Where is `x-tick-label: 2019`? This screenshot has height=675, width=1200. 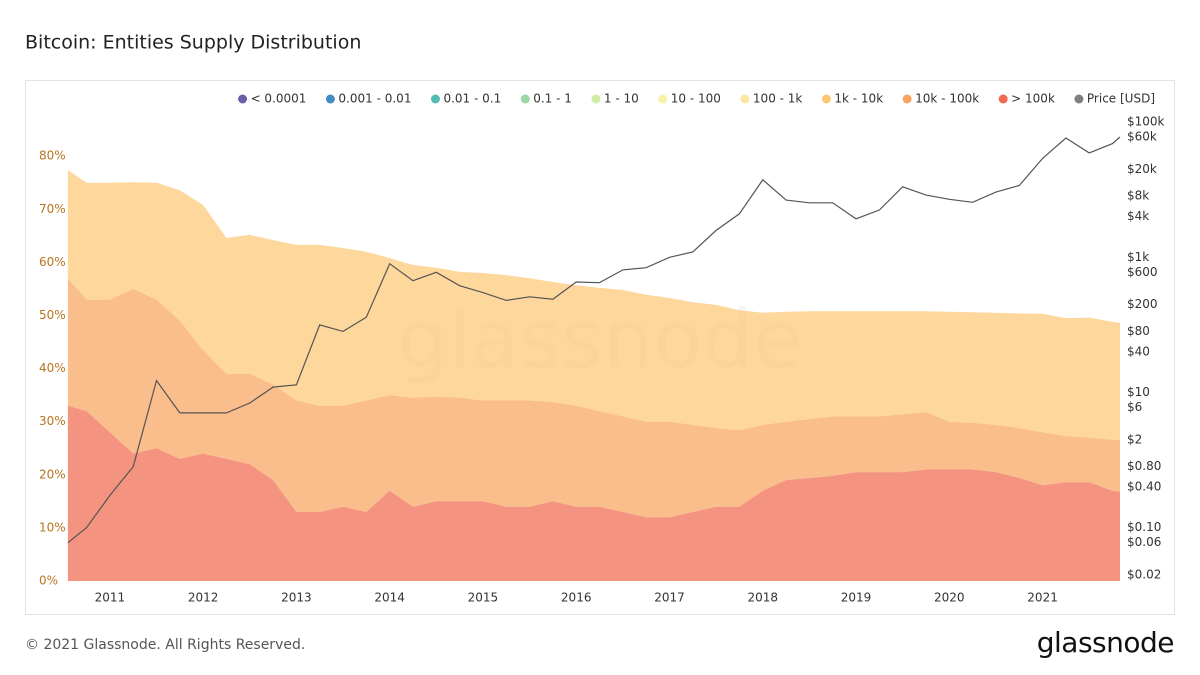
x-tick-label: 2019 is located at coordinates (856, 598).